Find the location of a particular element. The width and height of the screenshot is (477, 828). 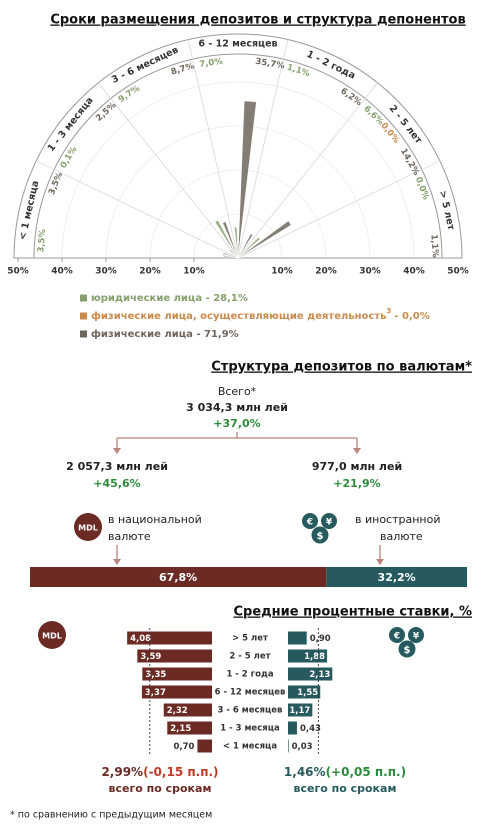

share-label: 32,2% is located at coordinates (397, 577).